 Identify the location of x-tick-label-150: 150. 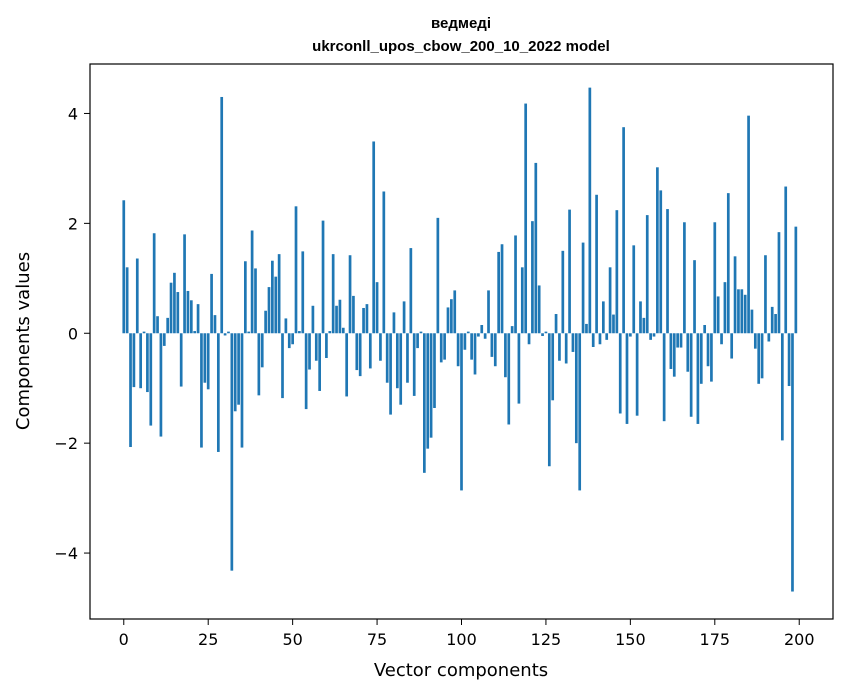
(630, 639).